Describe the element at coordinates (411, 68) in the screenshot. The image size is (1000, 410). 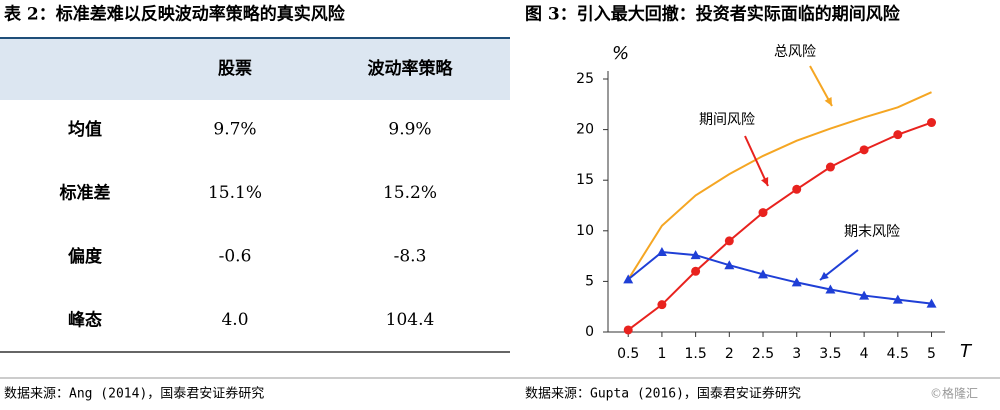
I see `table-header-cell: 波动率策略` at that location.